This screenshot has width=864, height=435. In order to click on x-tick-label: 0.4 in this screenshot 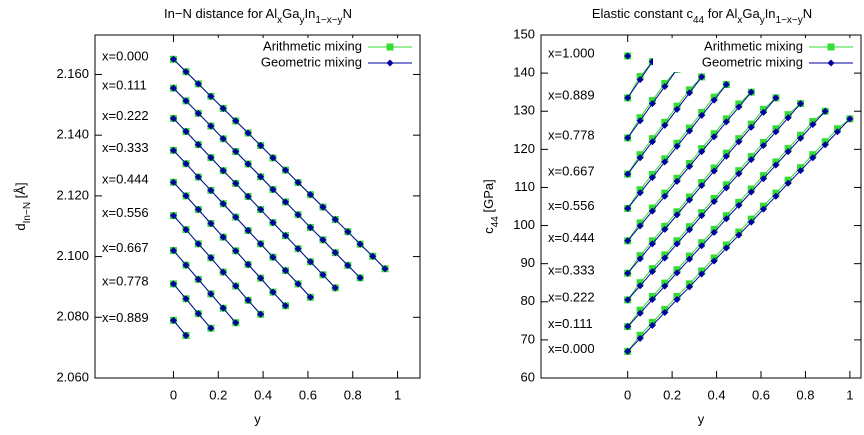, I will do `click(717, 394)`.